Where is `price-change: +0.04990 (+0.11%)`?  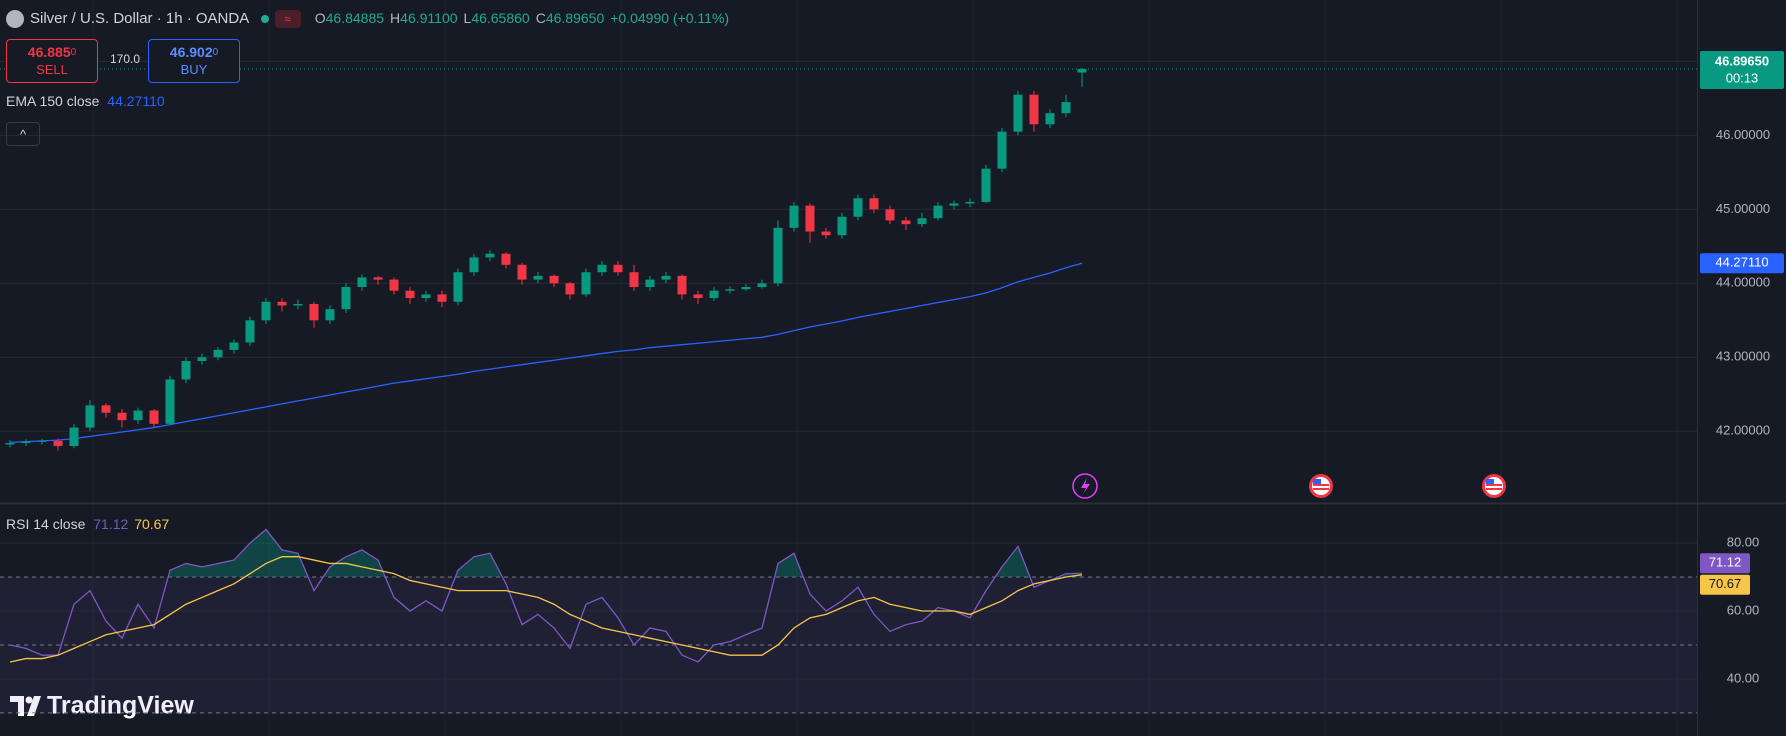 price-change: +0.04990 (+0.11%) is located at coordinates (670, 18).